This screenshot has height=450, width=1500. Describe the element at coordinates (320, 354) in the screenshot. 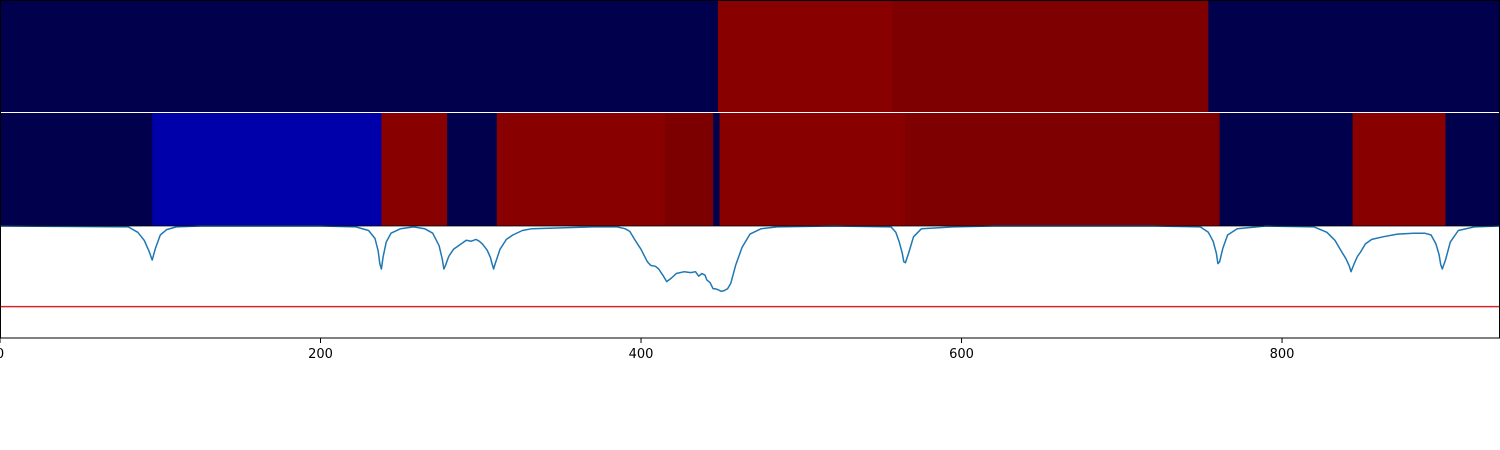

I see `x-tick-label-1: 200` at that location.